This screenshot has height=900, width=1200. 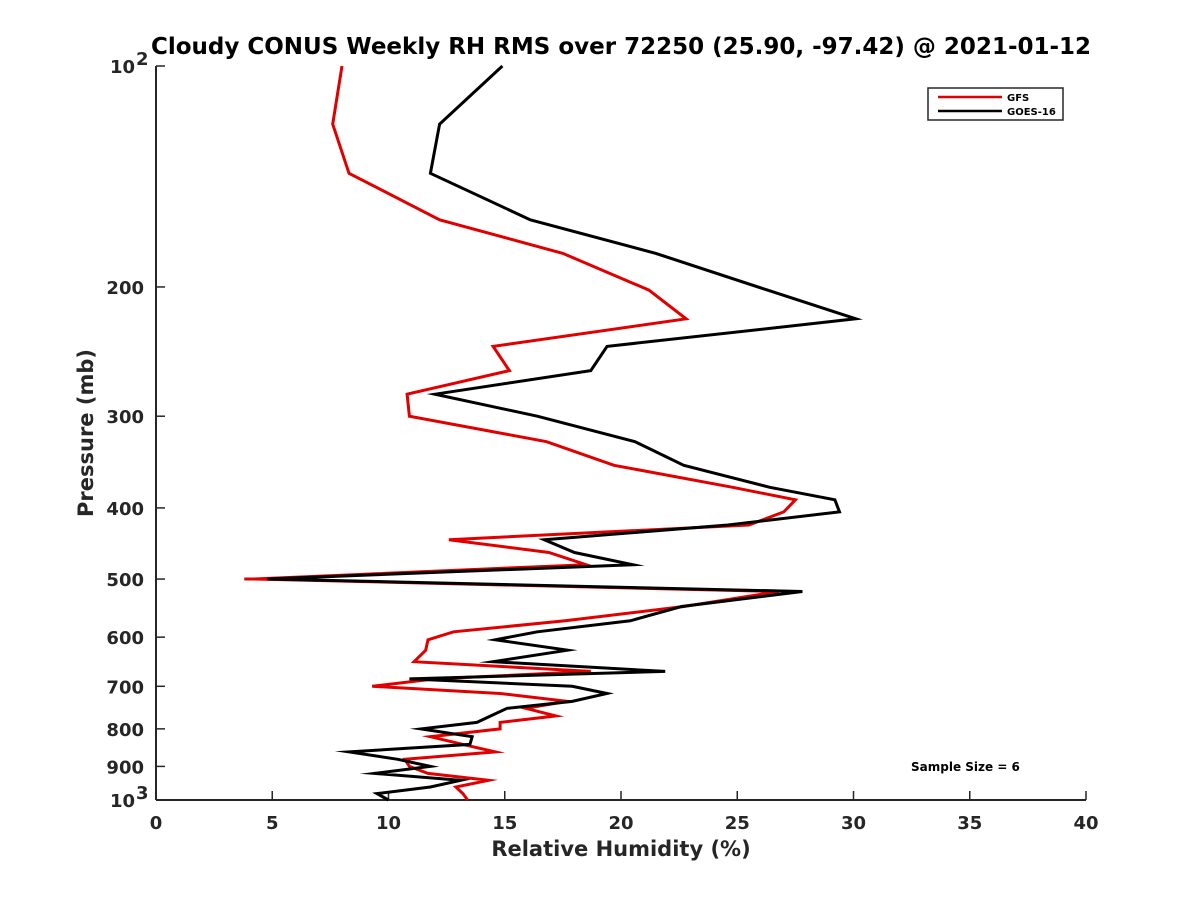 What do you see at coordinates (125, 417) in the screenshot?
I see `y-tick-label: 300` at bounding box center [125, 417].